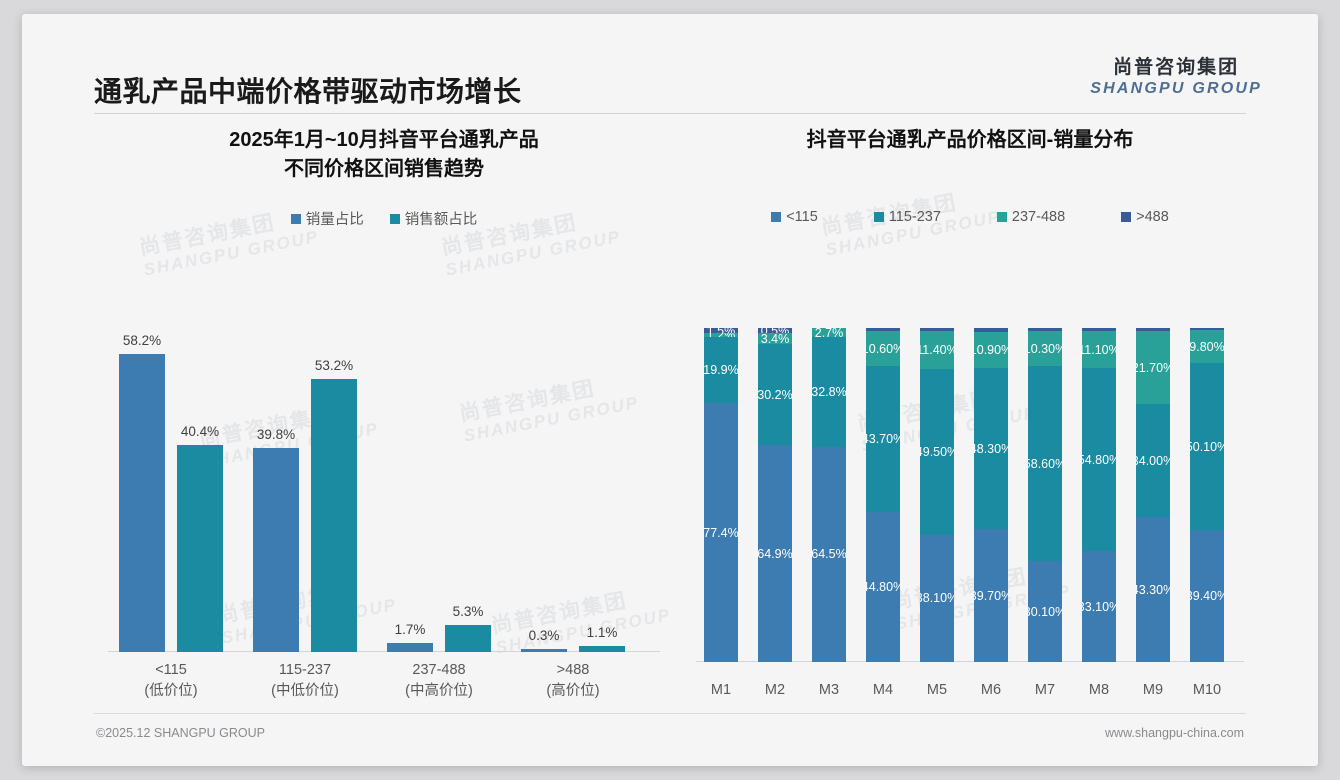 The width and height of the screenshot is (1340, 780). What do you see at coordinates (1153, 367) in the screenshot?
I see `stacked-bar-segment: 21.70%` at bounding box center [1153, 367].